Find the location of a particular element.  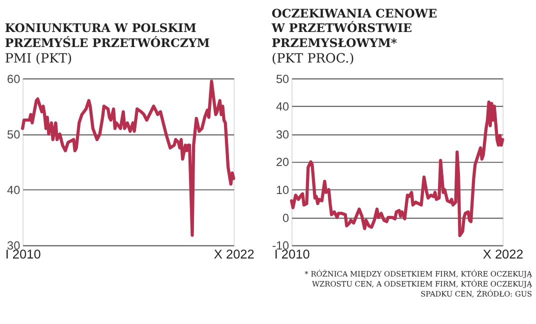

chart-subtitle: (PKT PROC.) is located at coordinates (313, 59).